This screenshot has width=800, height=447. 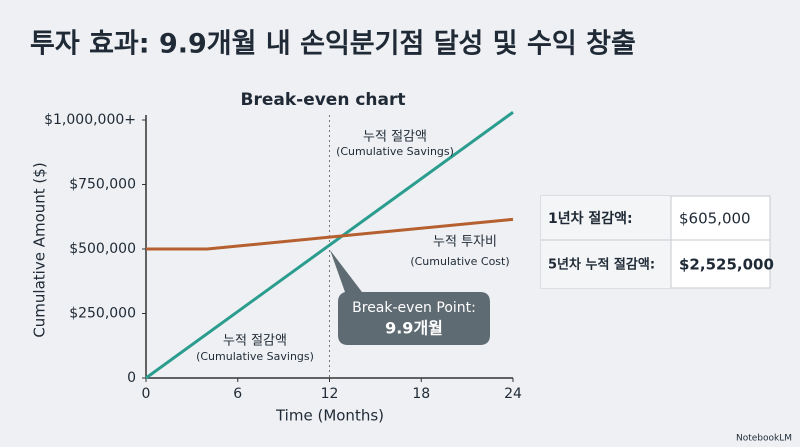 What do you see at coordinates (421, 394) in the screenshot?
I see `x-tick-label: 18` at bounding box center [421, 394].